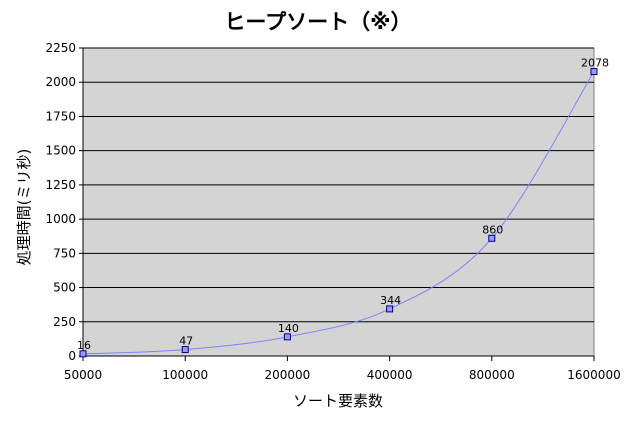  Describe the element at coordinates (60, 151) in the screenshot. I see `y-tick-label-1500: 1500` at that location.